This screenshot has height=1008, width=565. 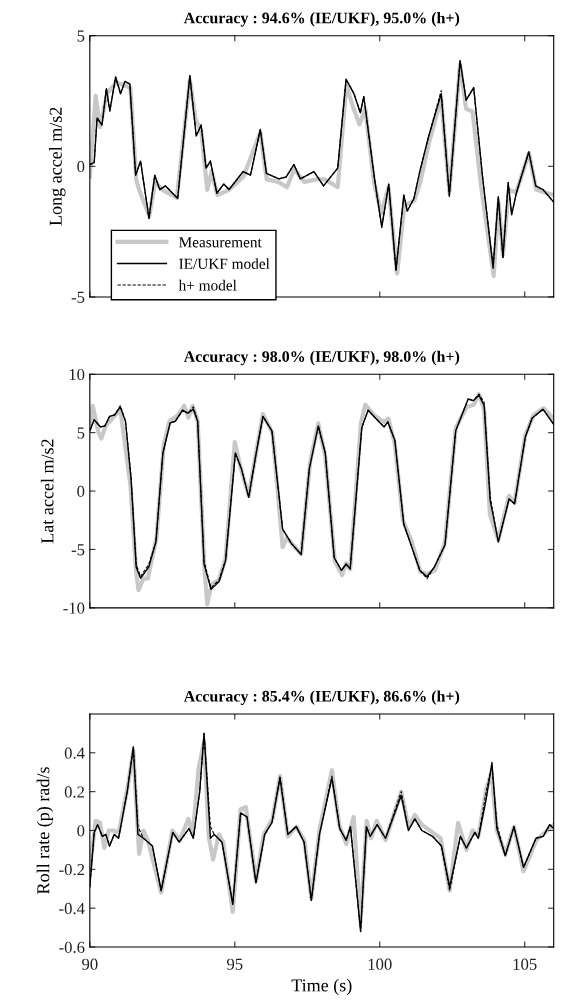 What do you see at coordinates (321, 19) in the screenshot?
I see `chart-title: Accuracy : 94.6% (IE/UKF), 95.0% (h+)` at bounding box center [321, 19].